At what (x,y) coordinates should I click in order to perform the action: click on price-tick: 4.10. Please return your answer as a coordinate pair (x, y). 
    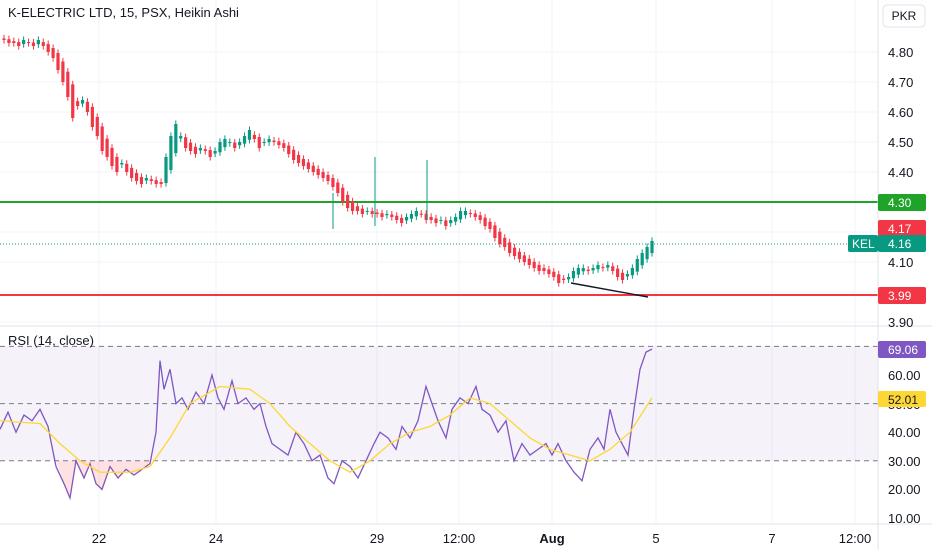
    Looking at the image, I should click on (900, 262).